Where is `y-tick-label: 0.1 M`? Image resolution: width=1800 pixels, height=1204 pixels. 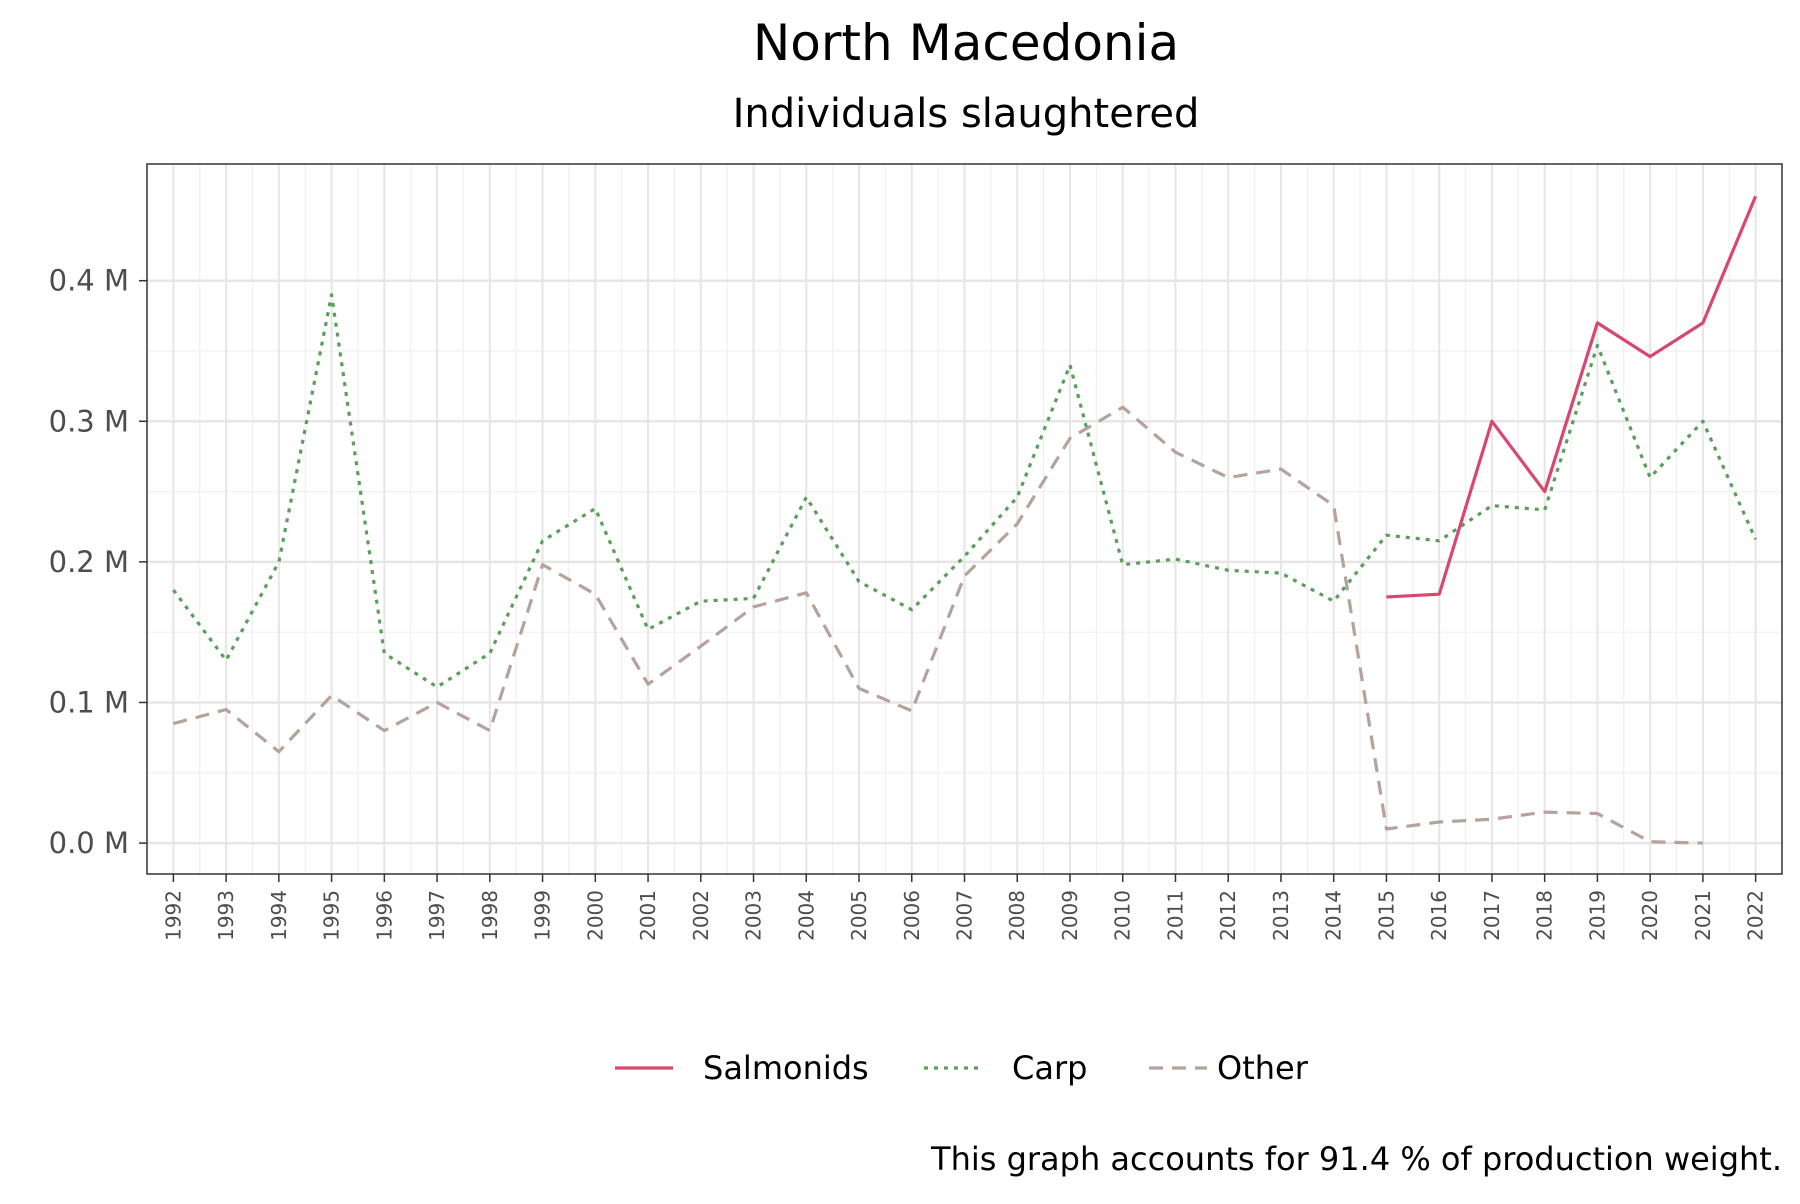
y-tick-label: 0.1 M is located at coordinates (89, 702).